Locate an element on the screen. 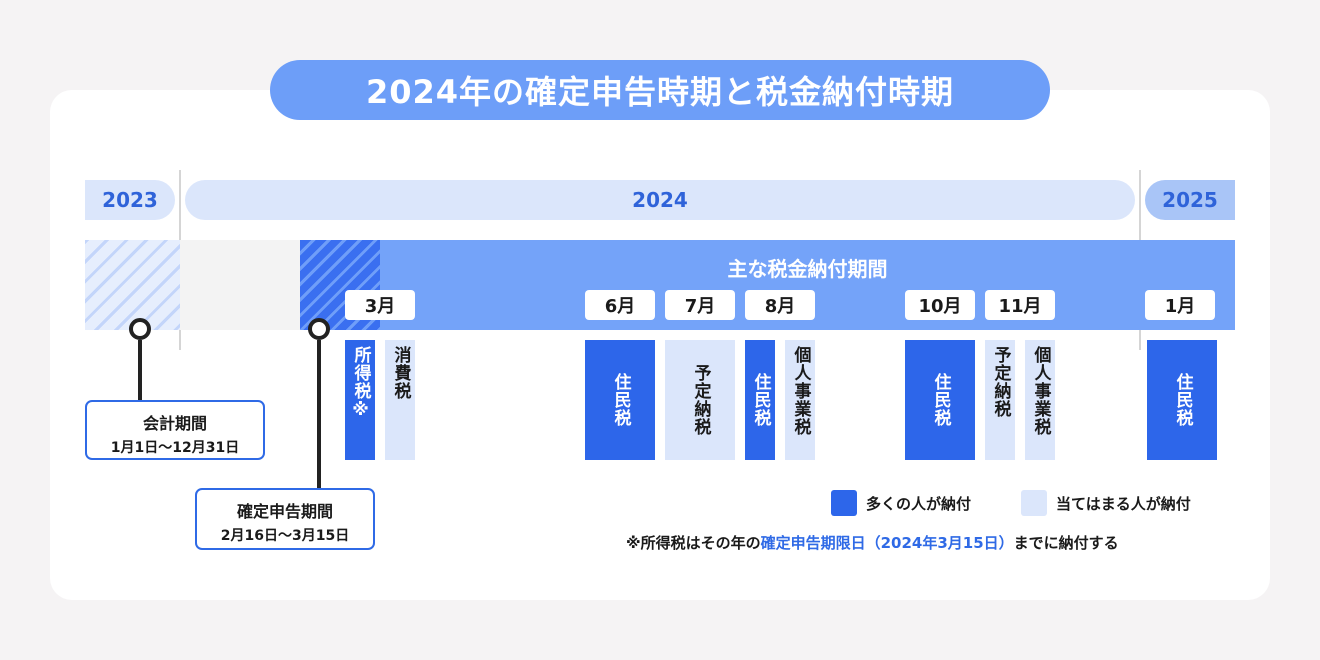  accounting-period-title: 会計期間 is located at coordinates (174, 423).